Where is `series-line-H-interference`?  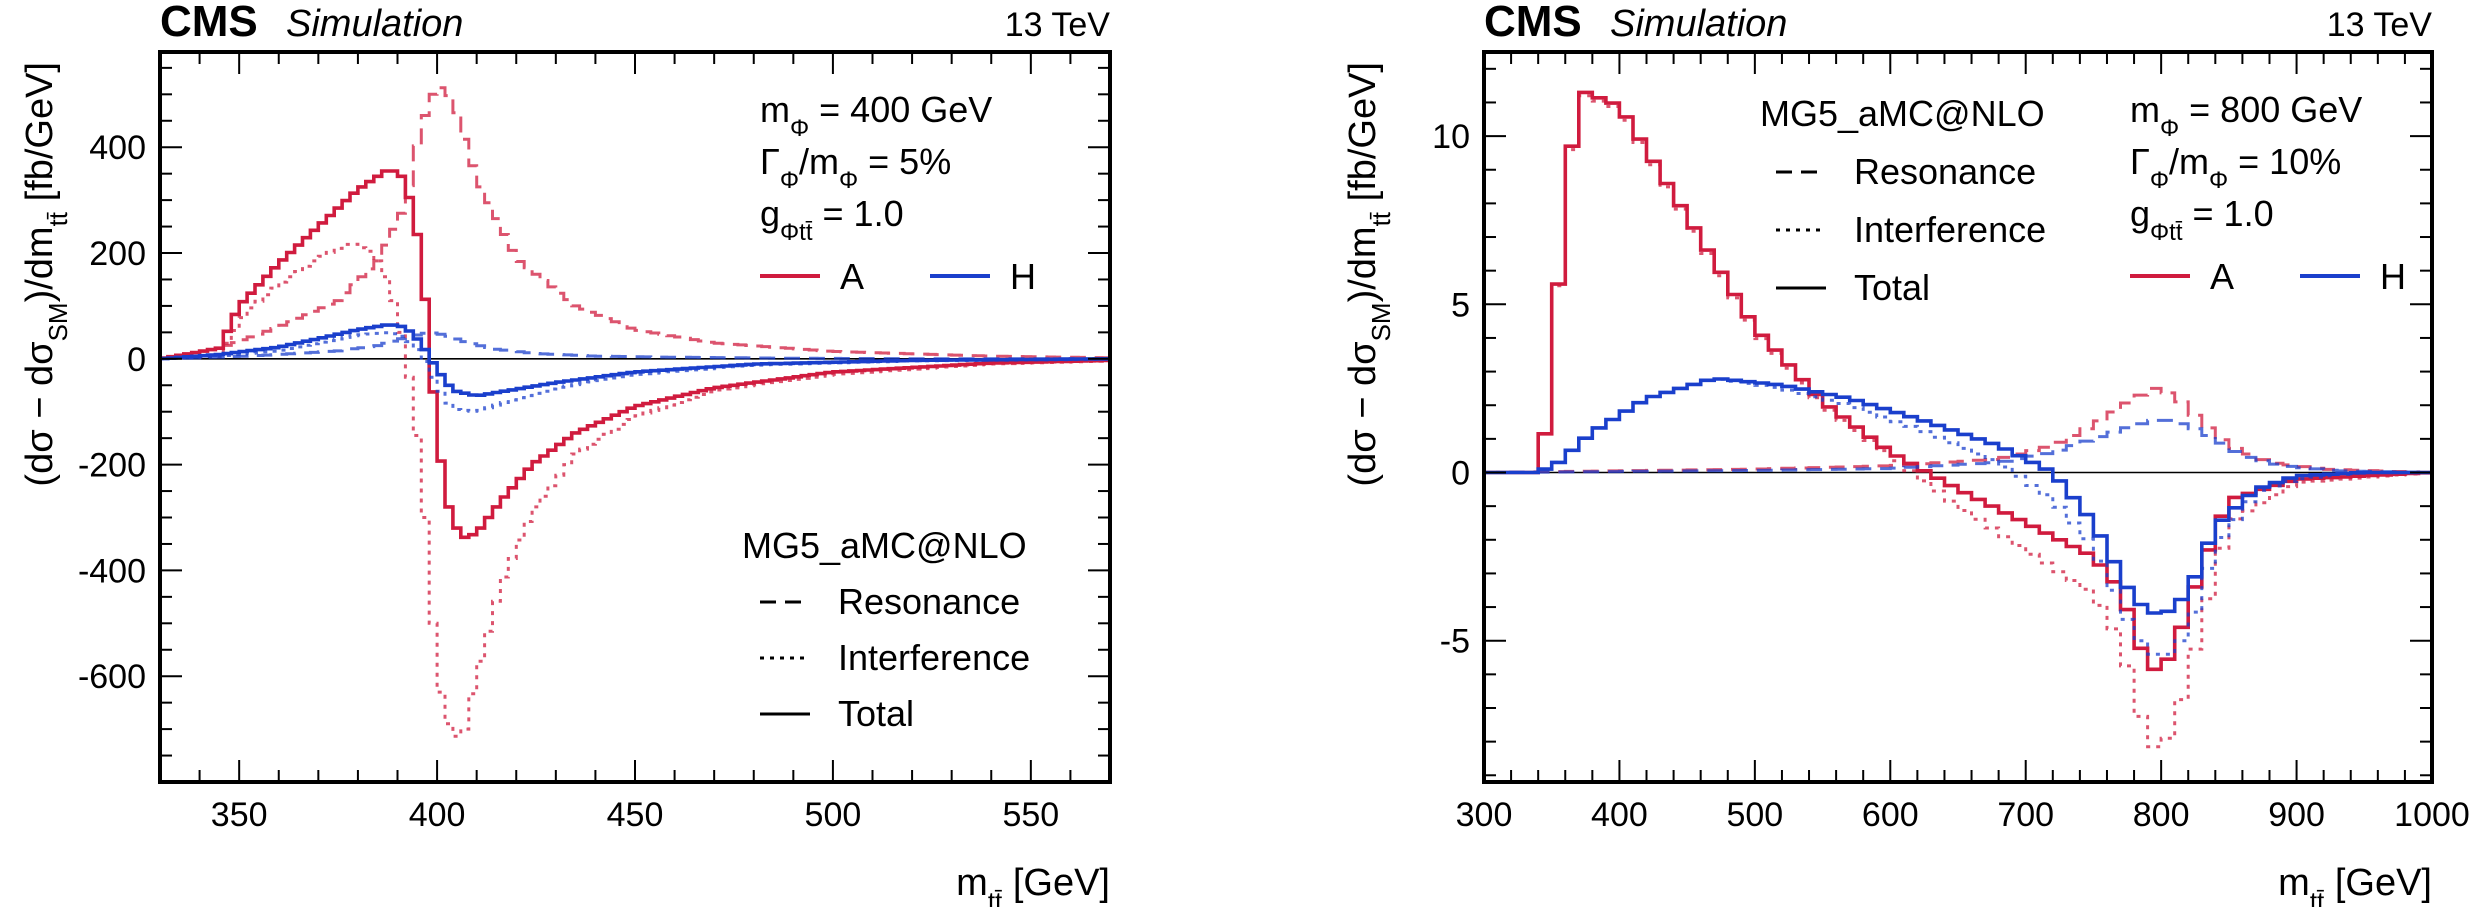 series-line-H-interference is located at coordinates (1958, 516).